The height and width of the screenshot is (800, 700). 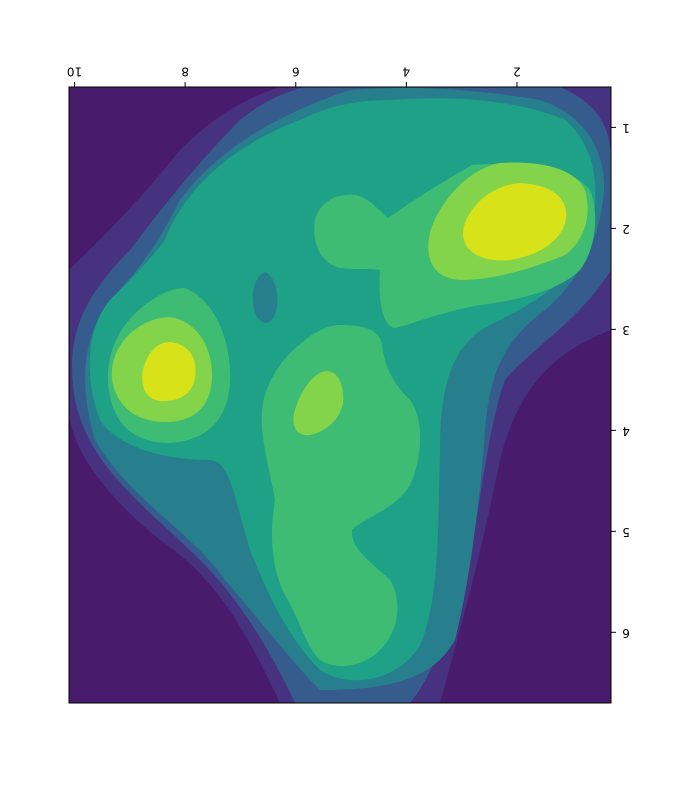 I want to click on contour-level-6-center, so click(x=318, y=403).